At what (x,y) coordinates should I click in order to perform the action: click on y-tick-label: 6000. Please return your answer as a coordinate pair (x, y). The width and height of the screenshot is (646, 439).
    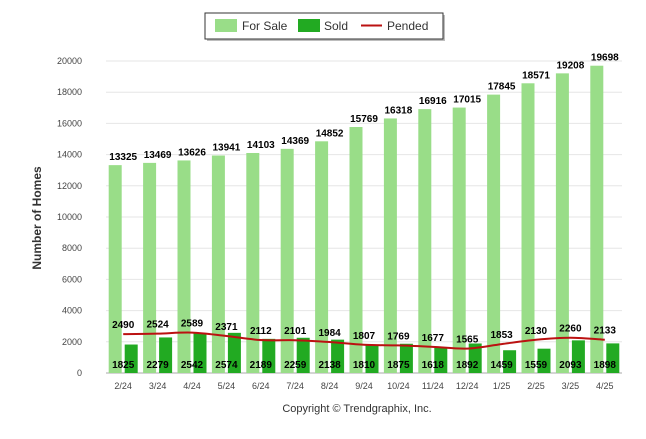
    Looking at the image, I should click on (72, 279).